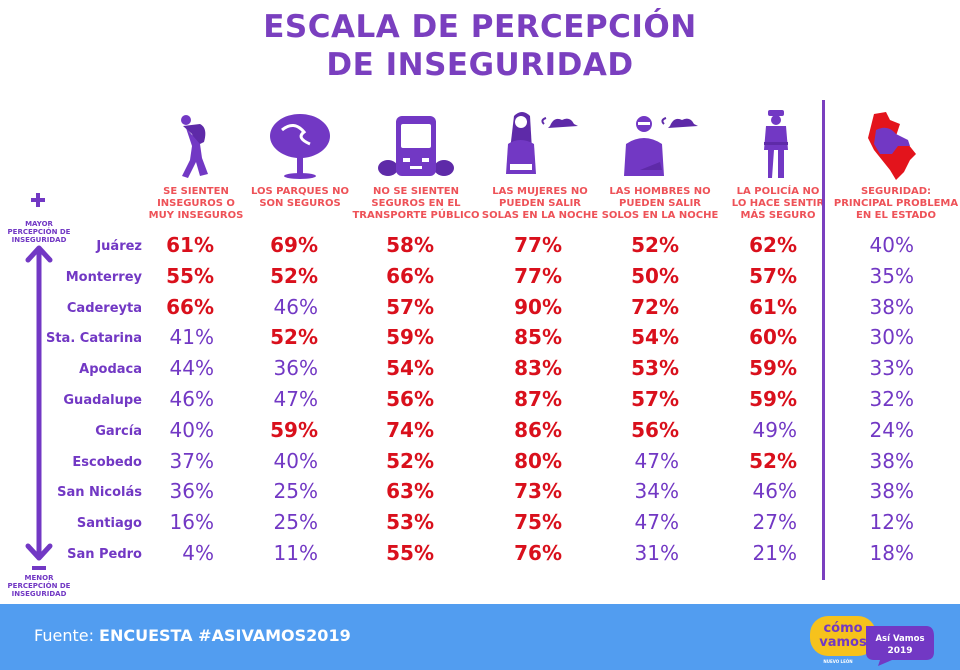 The width and height of the screenshot is (960, 670). I want to click on table-cell: 85%, so click(538, 337).